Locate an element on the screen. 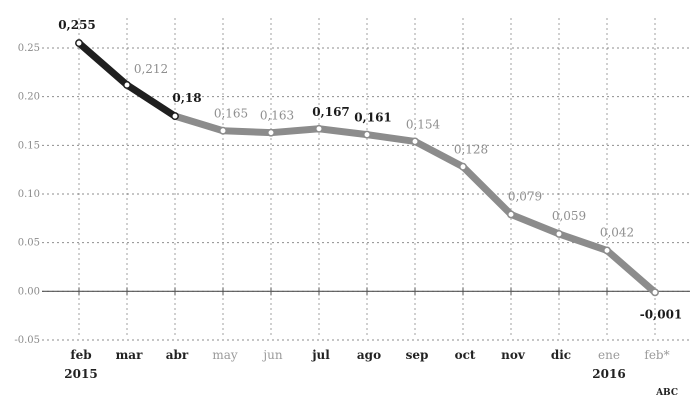  x-tick-sublabel: 2015 is located at coordinates (80, 374).